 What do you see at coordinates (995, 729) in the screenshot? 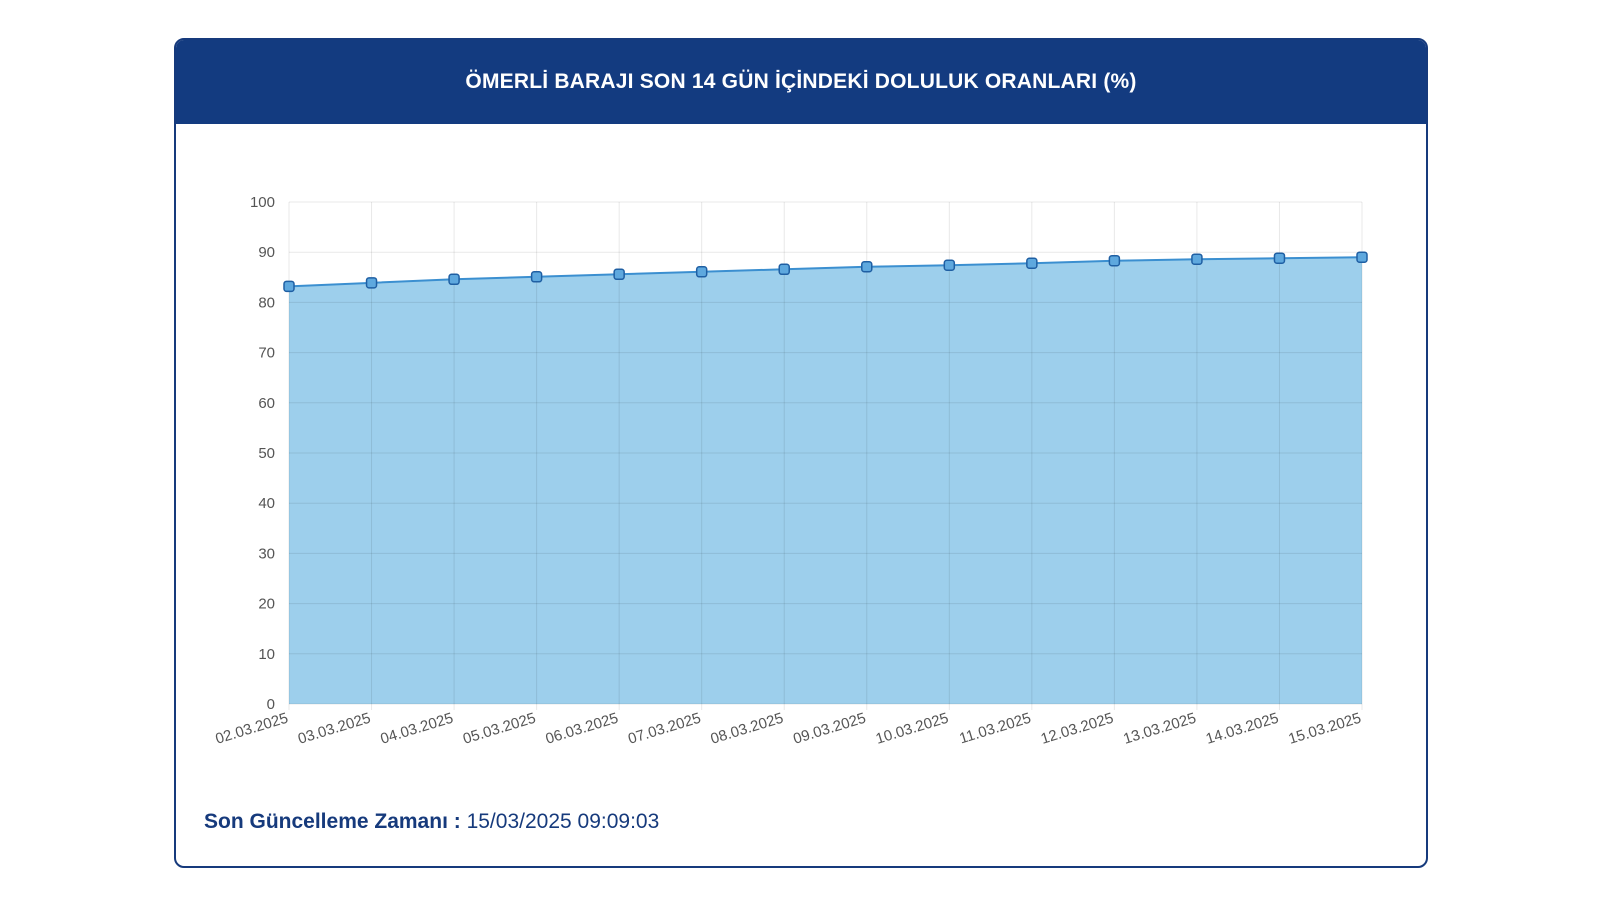
I see `x-tick-label: 11.03.2025` at bounding box center [995, 729].